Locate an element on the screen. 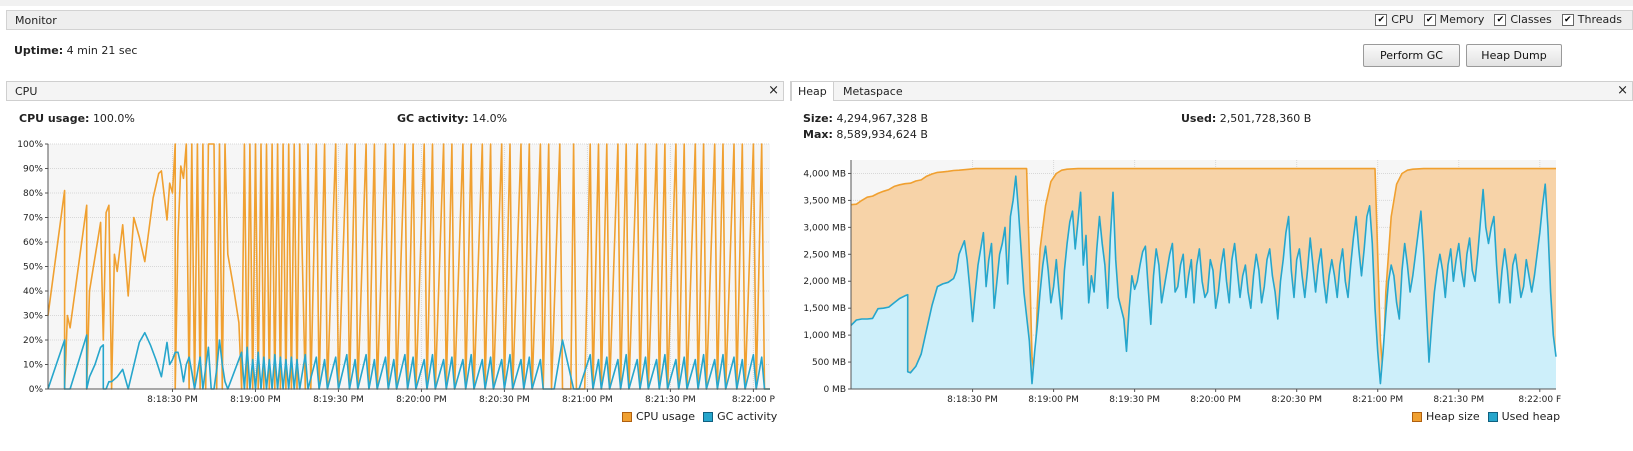 The image size is (1633, 451). heap-size-stat: Size: 4,294,967,328 B is located at coordinates (865, 118).